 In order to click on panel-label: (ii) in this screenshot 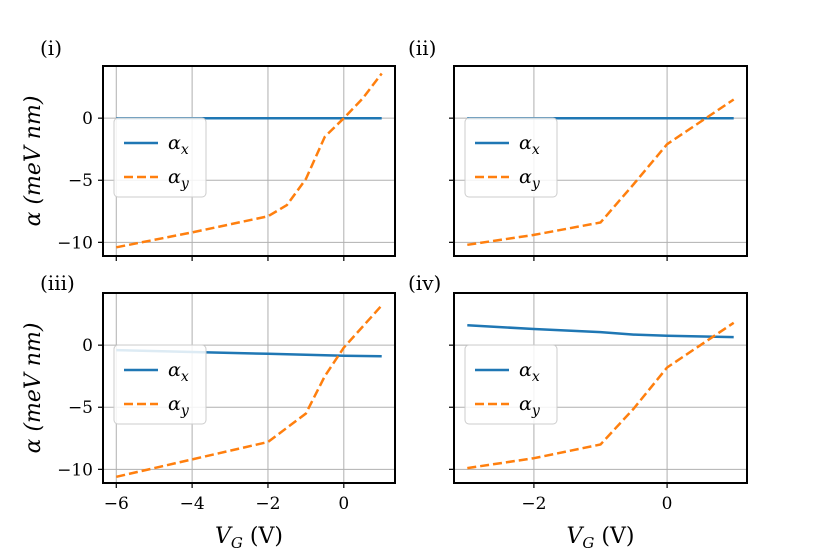, I will do `click(422, 48)`.